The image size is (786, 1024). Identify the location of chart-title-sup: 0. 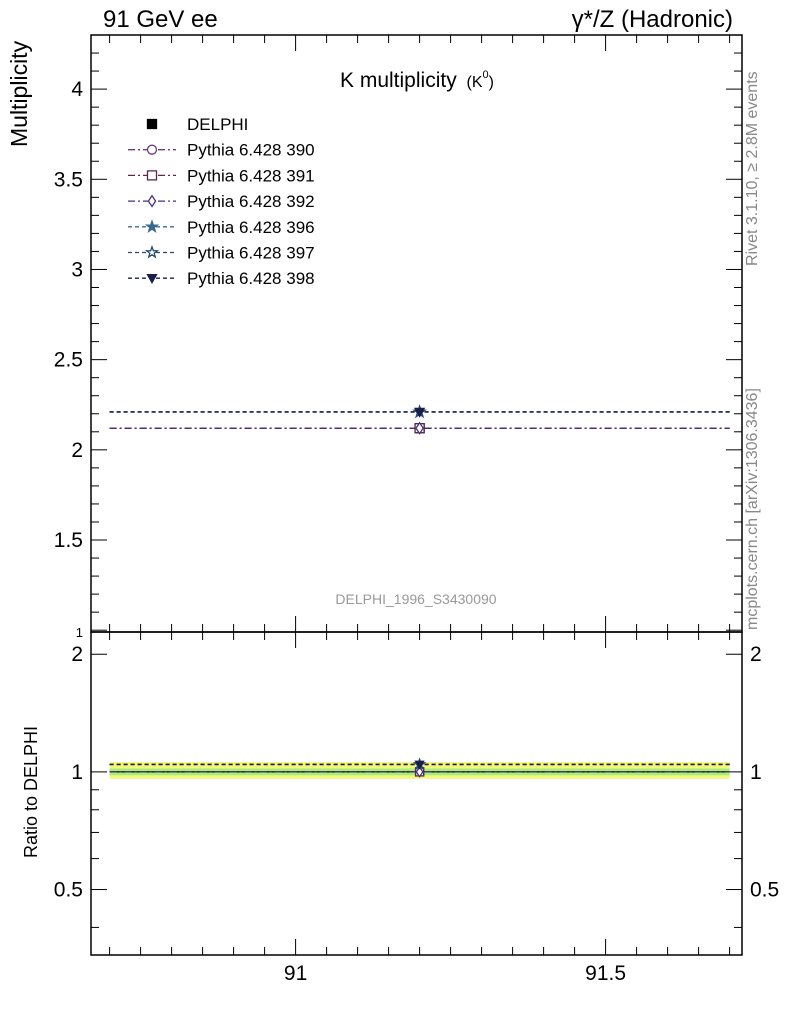
(486, 75).